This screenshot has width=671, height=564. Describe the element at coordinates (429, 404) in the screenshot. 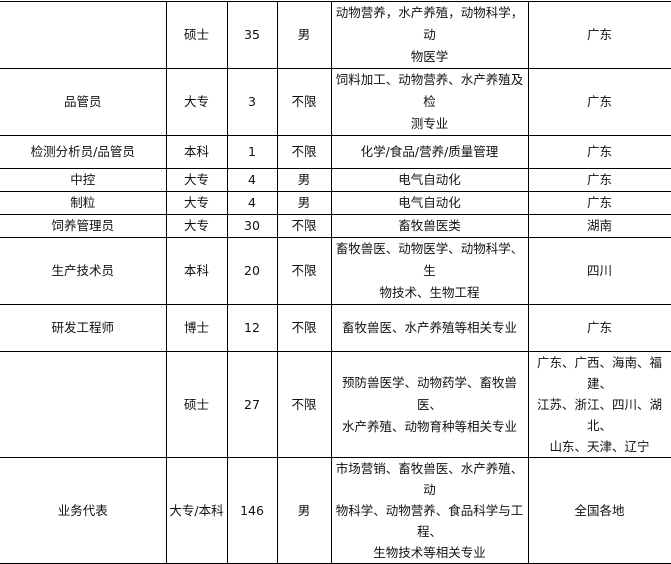

I see `cell-major: 预防兽医学、动物药学、畜牧兽医、 水产养殖、动物育种等相关专业` at that location.